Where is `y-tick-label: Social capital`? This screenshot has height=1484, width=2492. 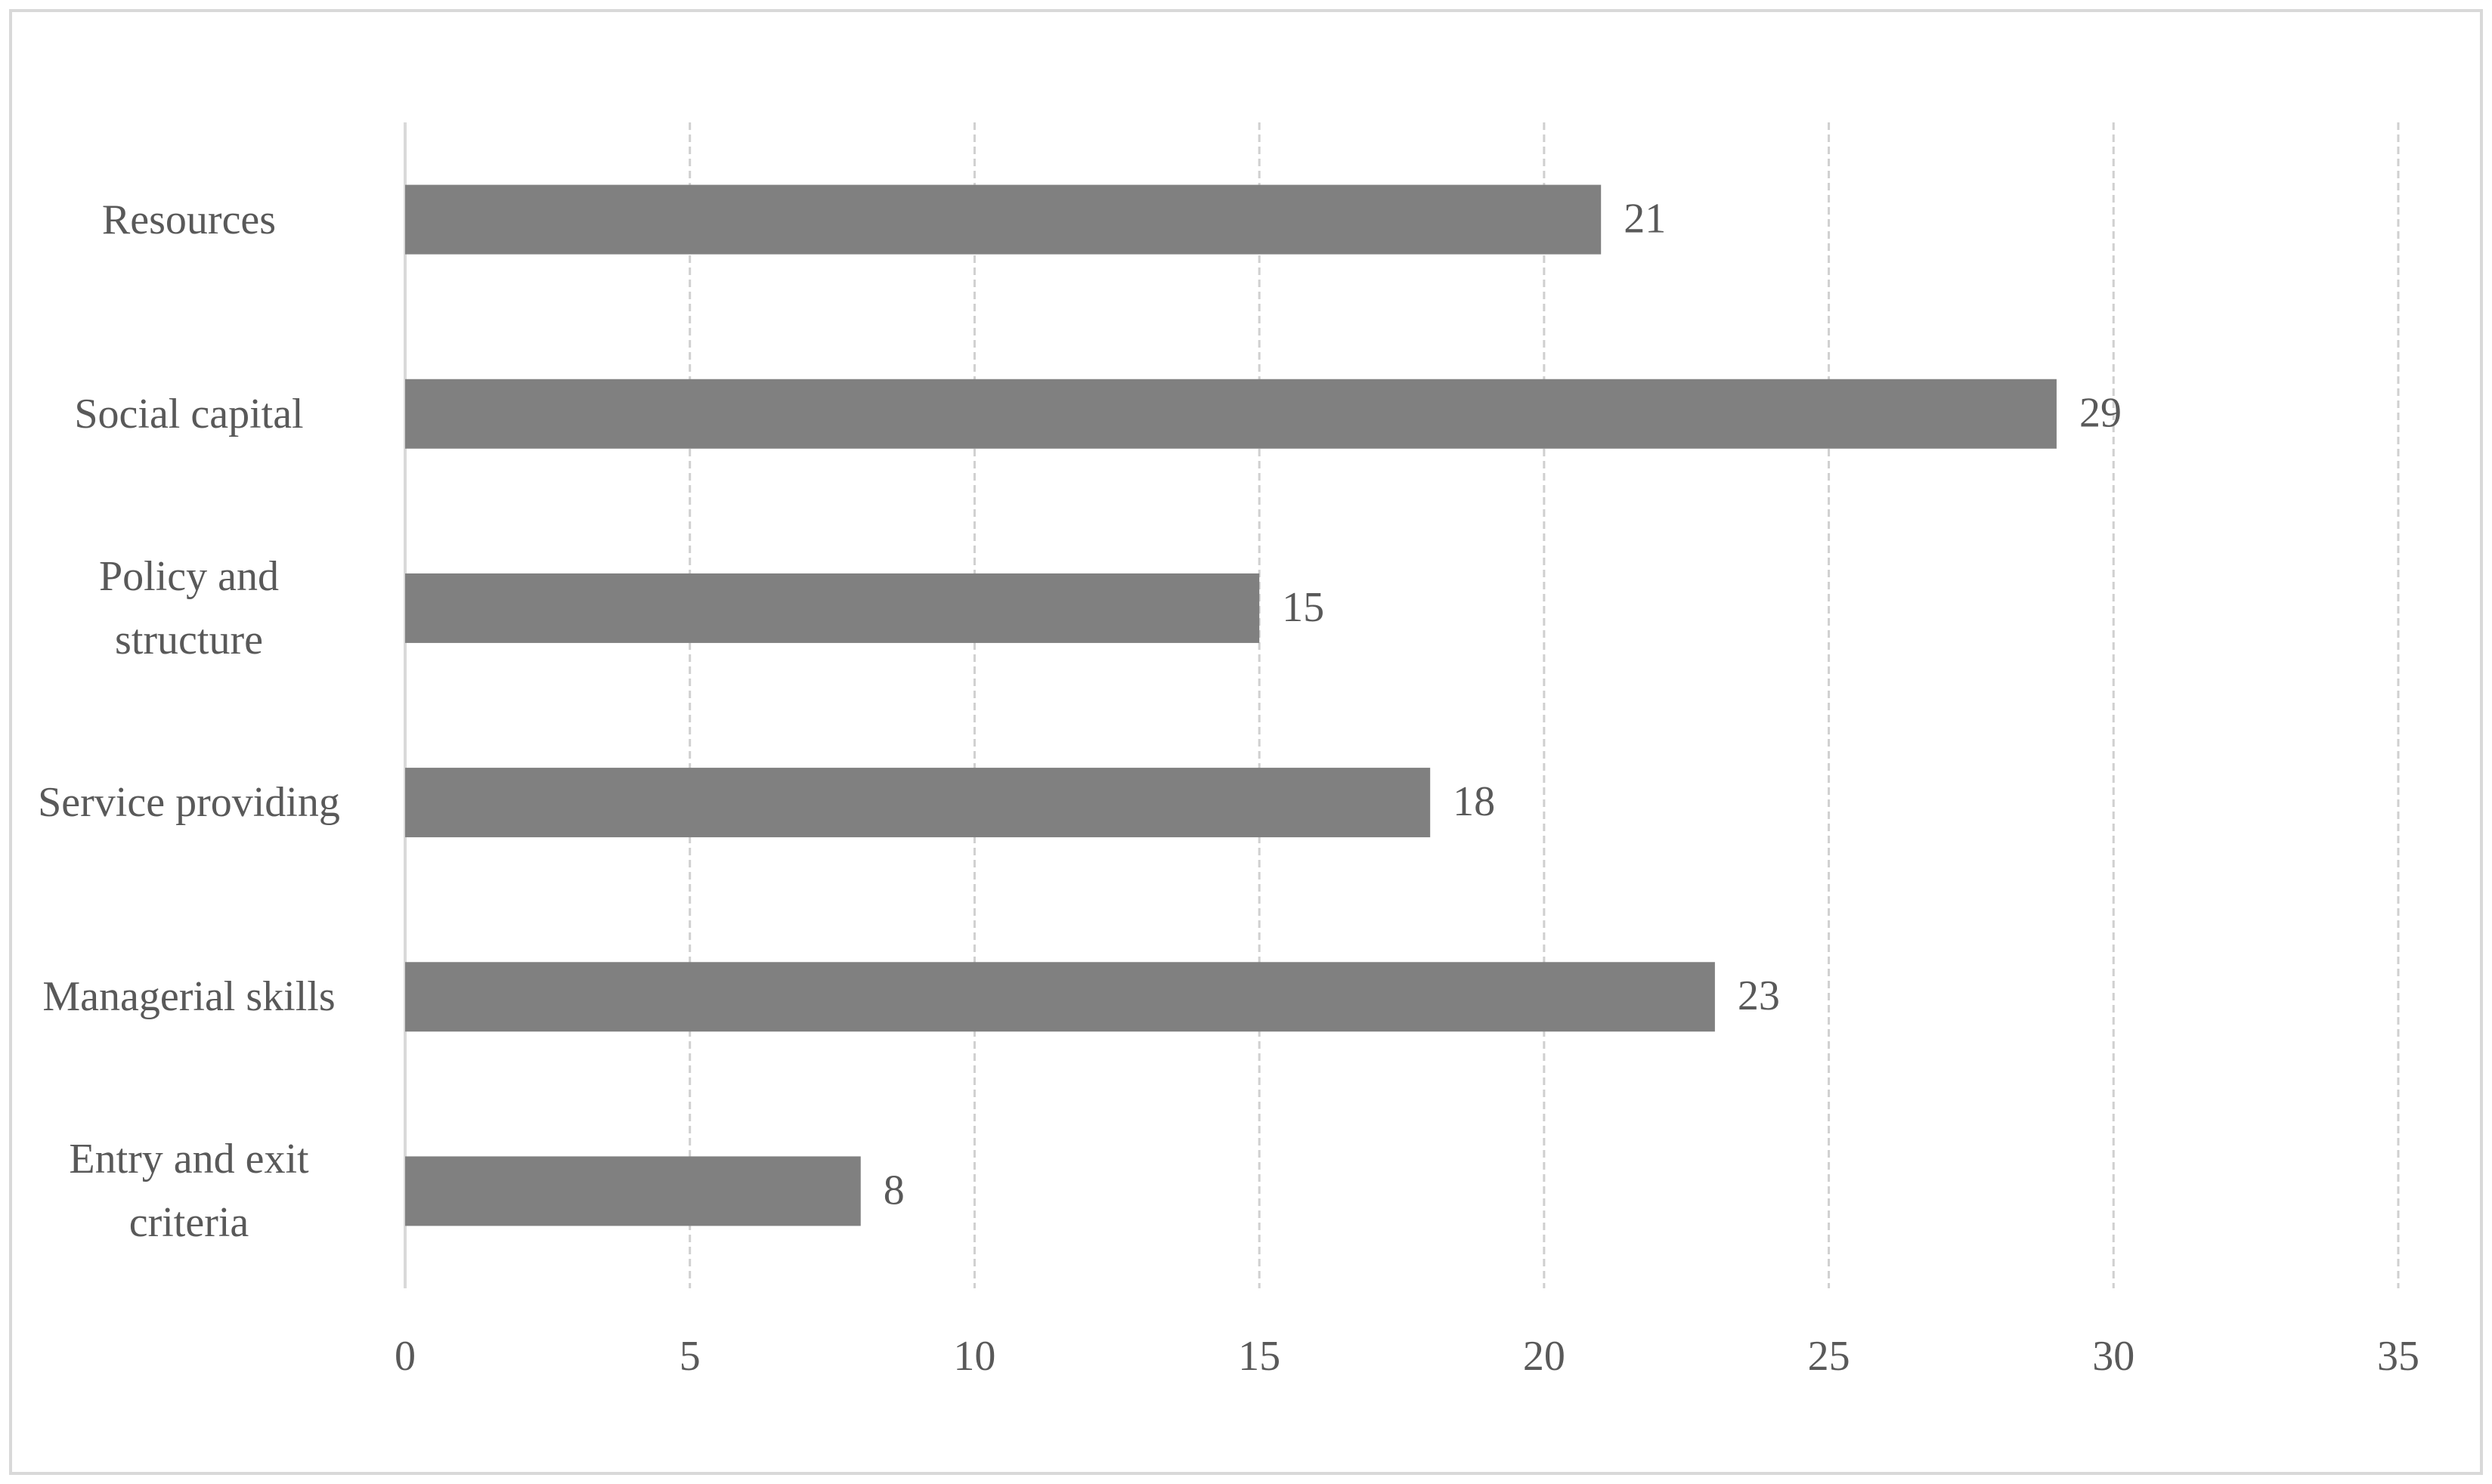 y-tick-label: Social capital is located at coordinates (189, 414).